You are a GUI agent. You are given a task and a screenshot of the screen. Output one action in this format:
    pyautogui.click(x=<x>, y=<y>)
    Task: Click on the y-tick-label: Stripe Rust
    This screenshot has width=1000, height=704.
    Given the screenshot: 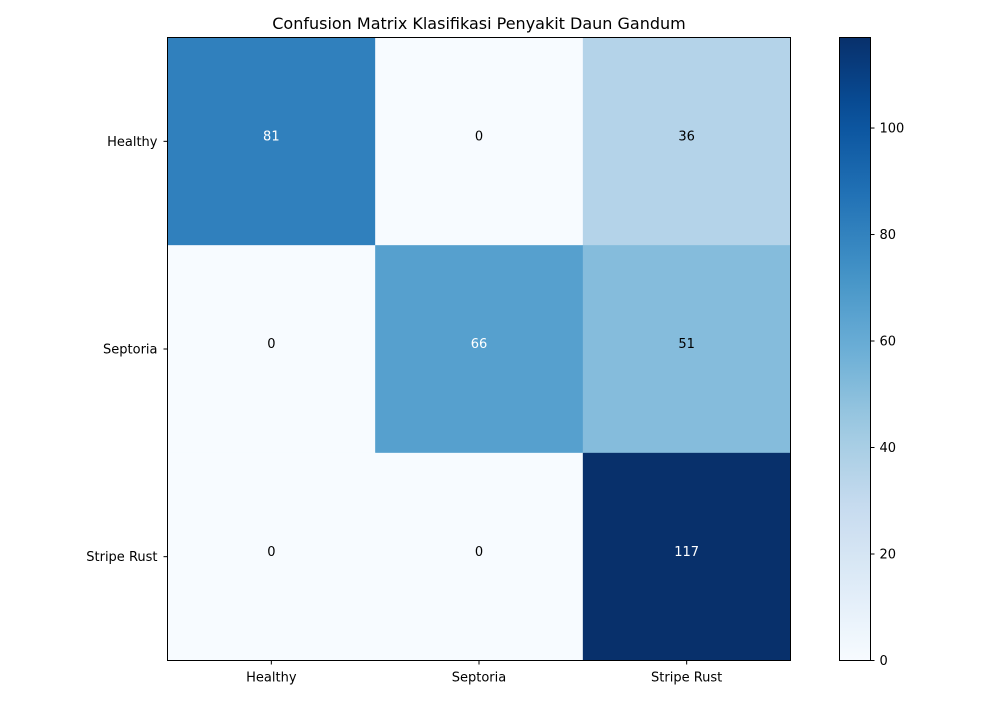 What is the action you would take?
    pyautogui.click(x=121, y=557)
    